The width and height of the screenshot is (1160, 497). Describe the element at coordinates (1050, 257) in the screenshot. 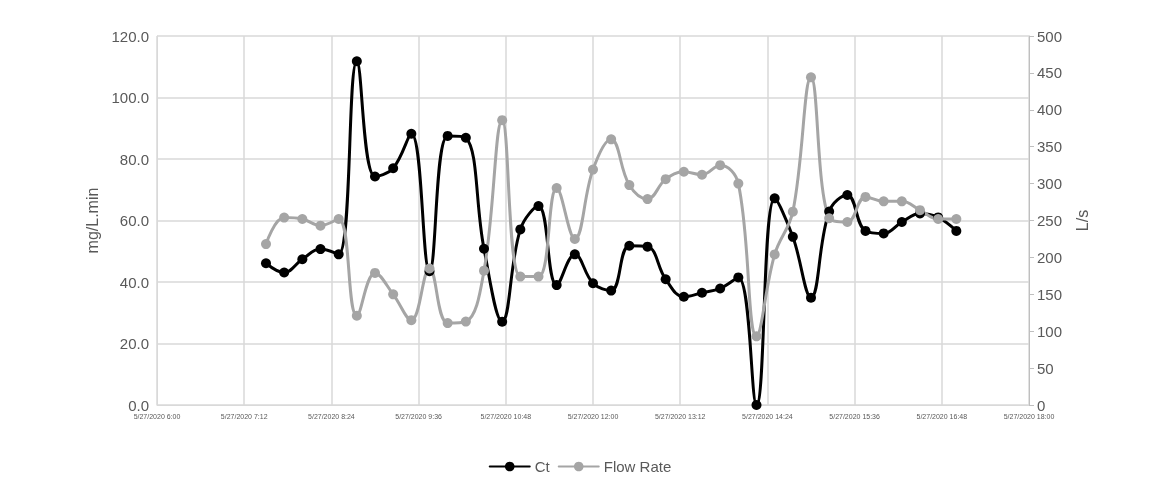

I see `y2-tick-label: 200` at that location.